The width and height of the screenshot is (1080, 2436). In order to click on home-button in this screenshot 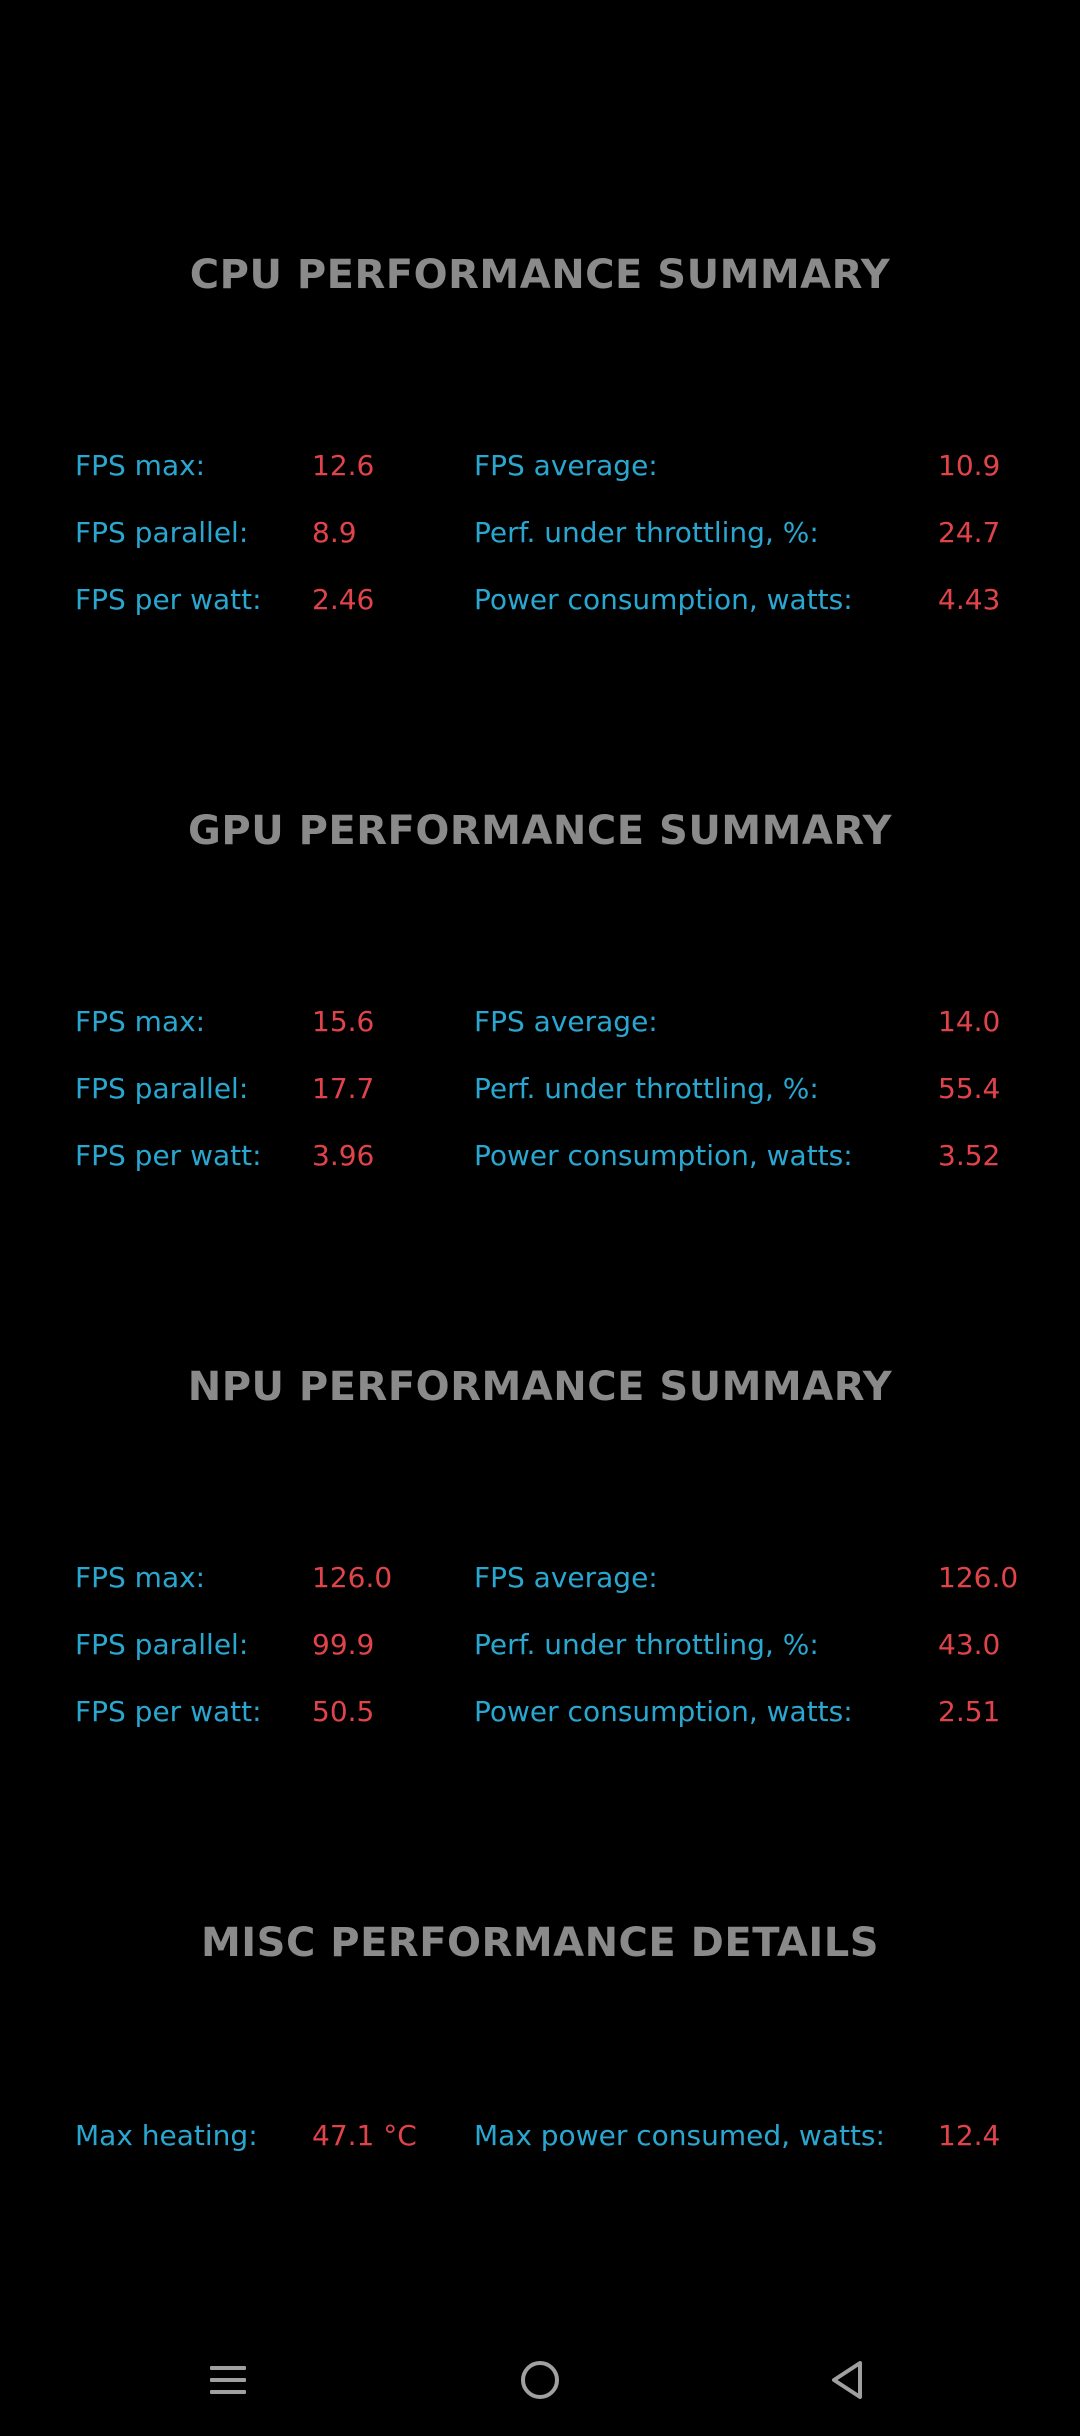, I will do `click(540, 2380)`.